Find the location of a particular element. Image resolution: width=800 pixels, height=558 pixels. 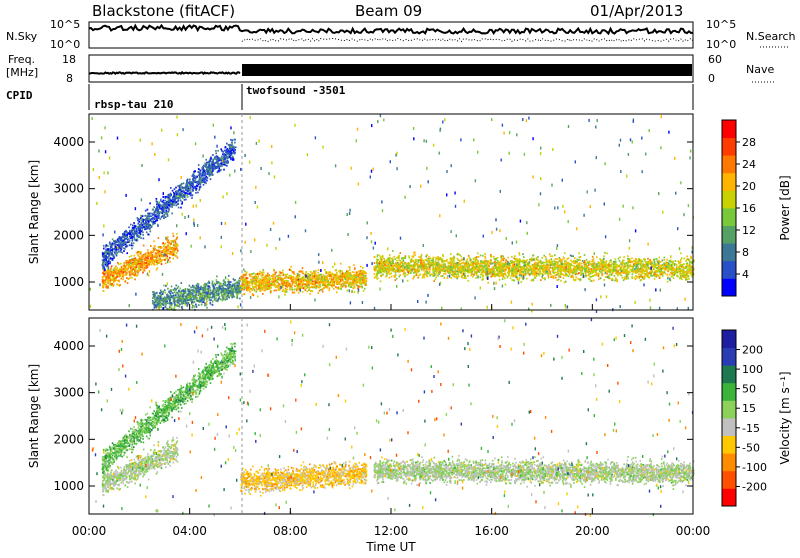

noise-tick-left-bottom: 10^0 is located at coordinates (65, 44).